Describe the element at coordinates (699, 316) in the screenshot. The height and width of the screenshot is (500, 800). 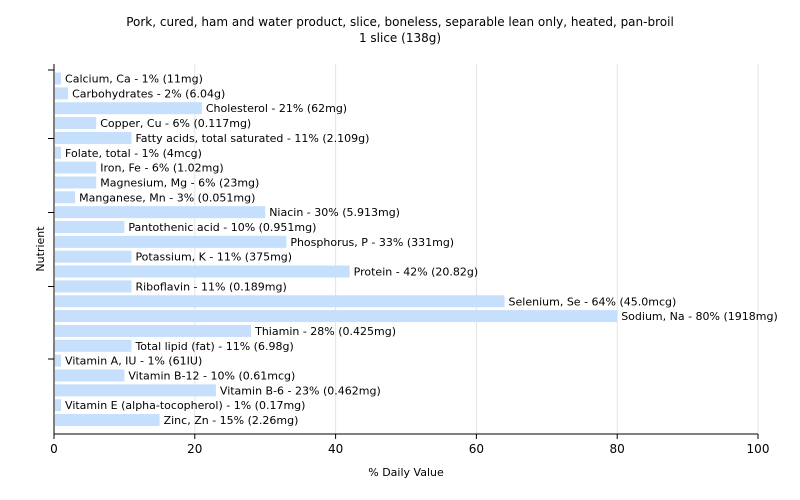
I see `bar-label: Sodium, Na - 80% (1918mg)` at that location.